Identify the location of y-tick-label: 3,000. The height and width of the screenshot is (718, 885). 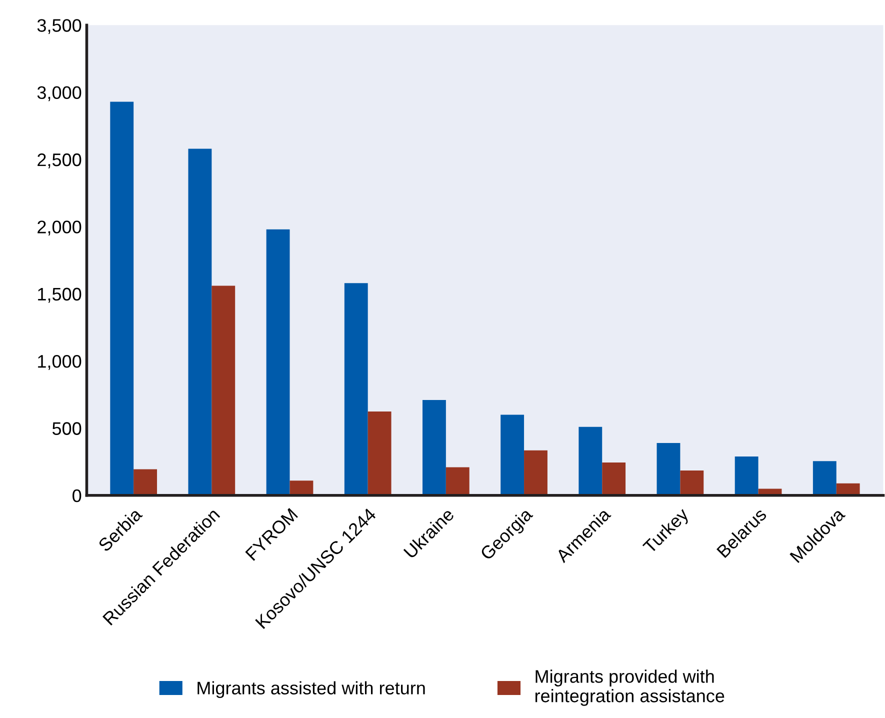
(59, 94).